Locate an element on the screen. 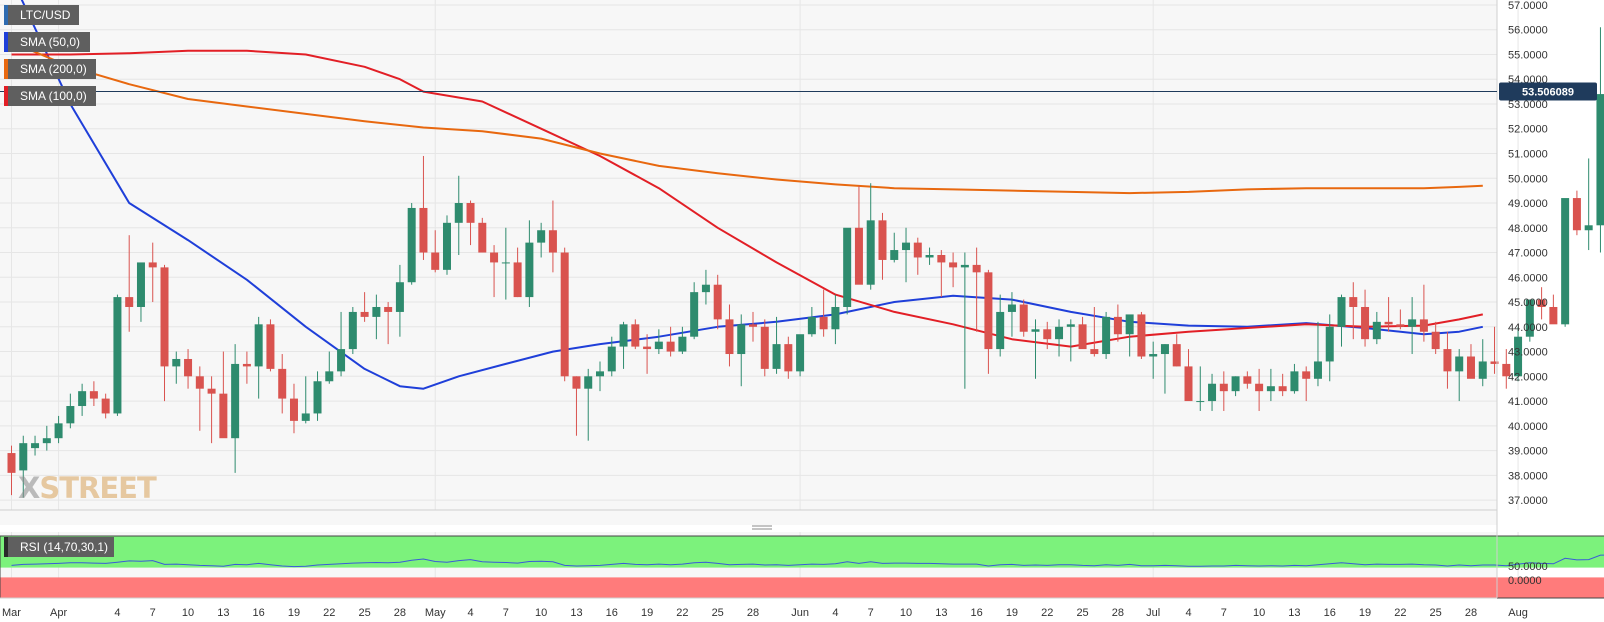  y-tick-label: 40.0000 is located at coordinates (1528, 427).